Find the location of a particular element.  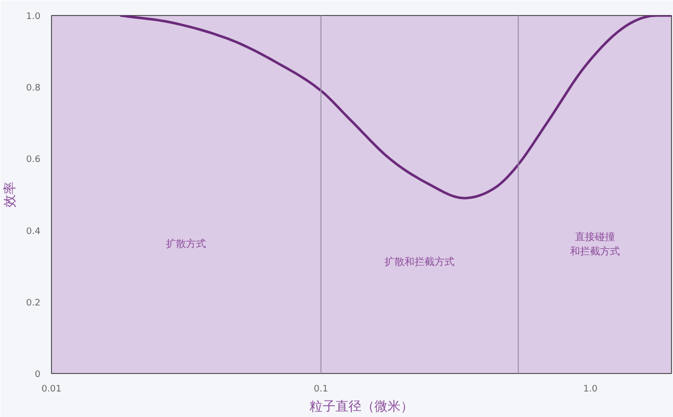

annotation: 扩散方式 is located at coordinates (186, 244).